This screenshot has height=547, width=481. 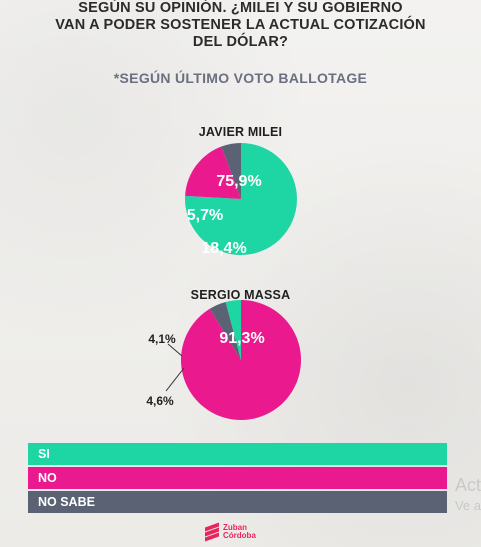 I want to click on pie-slice-1-no-sabe, so click(x=225, y=330).